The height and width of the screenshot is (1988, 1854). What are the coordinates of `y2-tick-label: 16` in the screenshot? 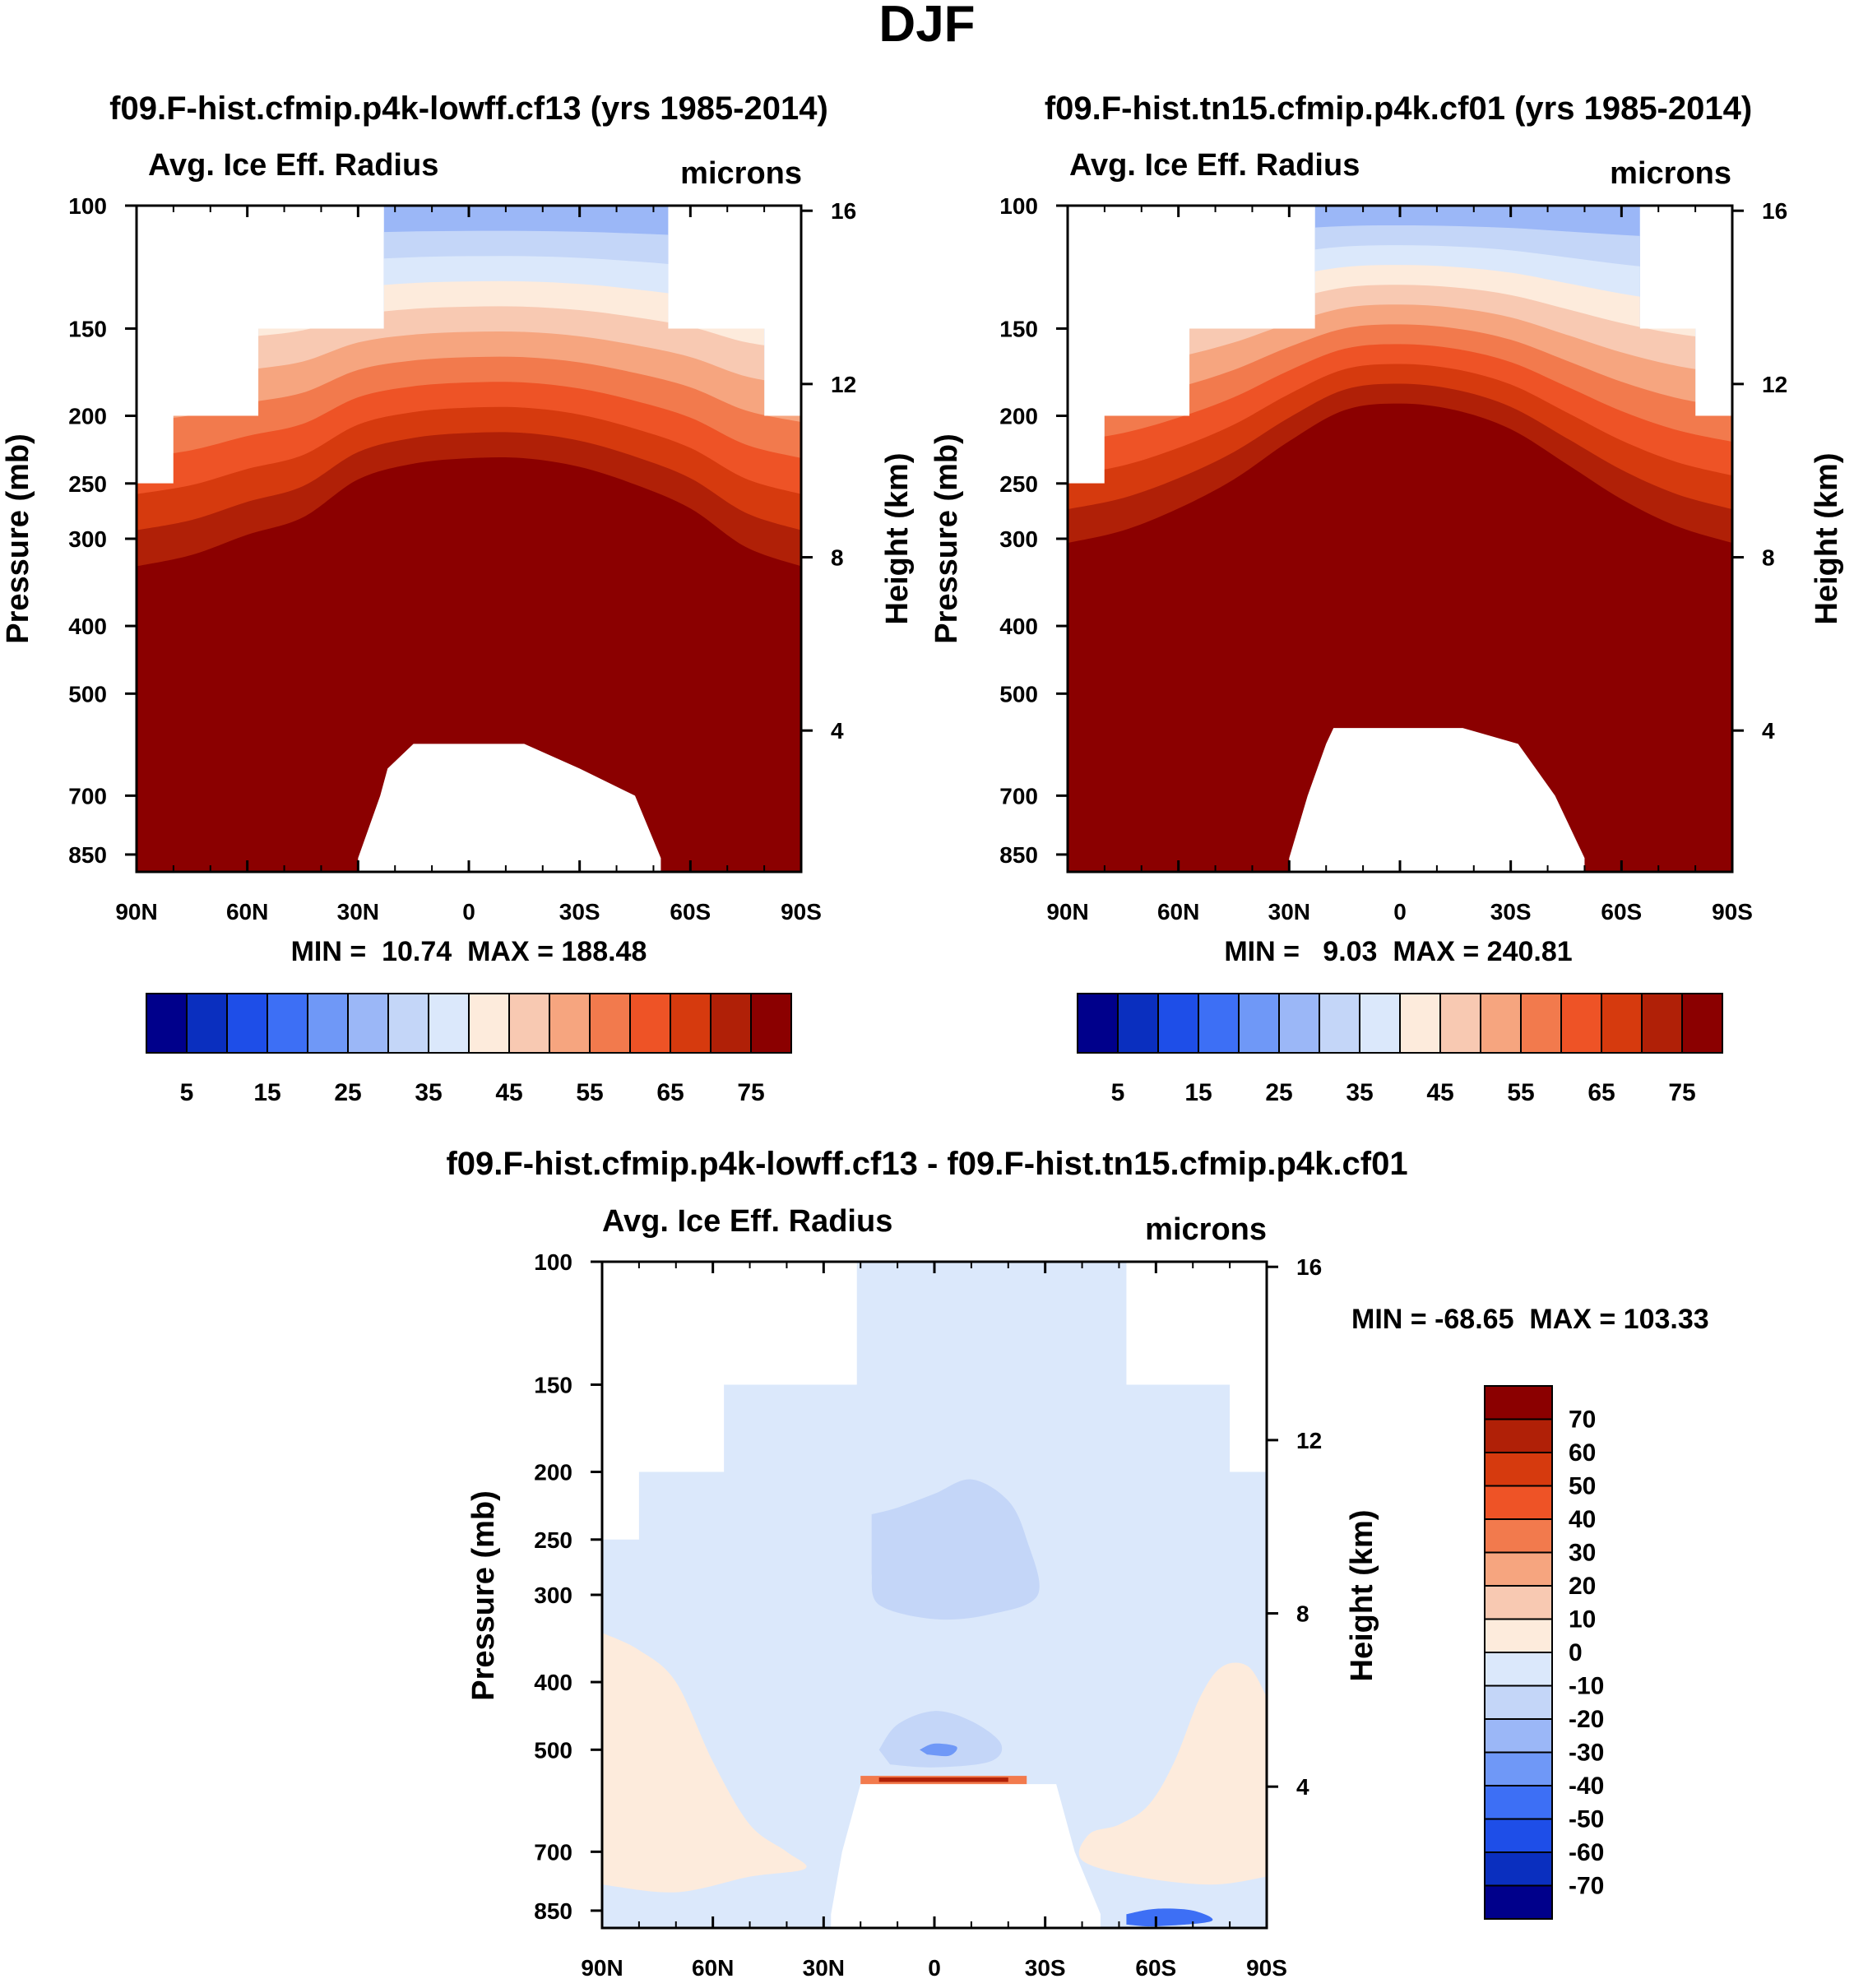 It's located at (844, 211).